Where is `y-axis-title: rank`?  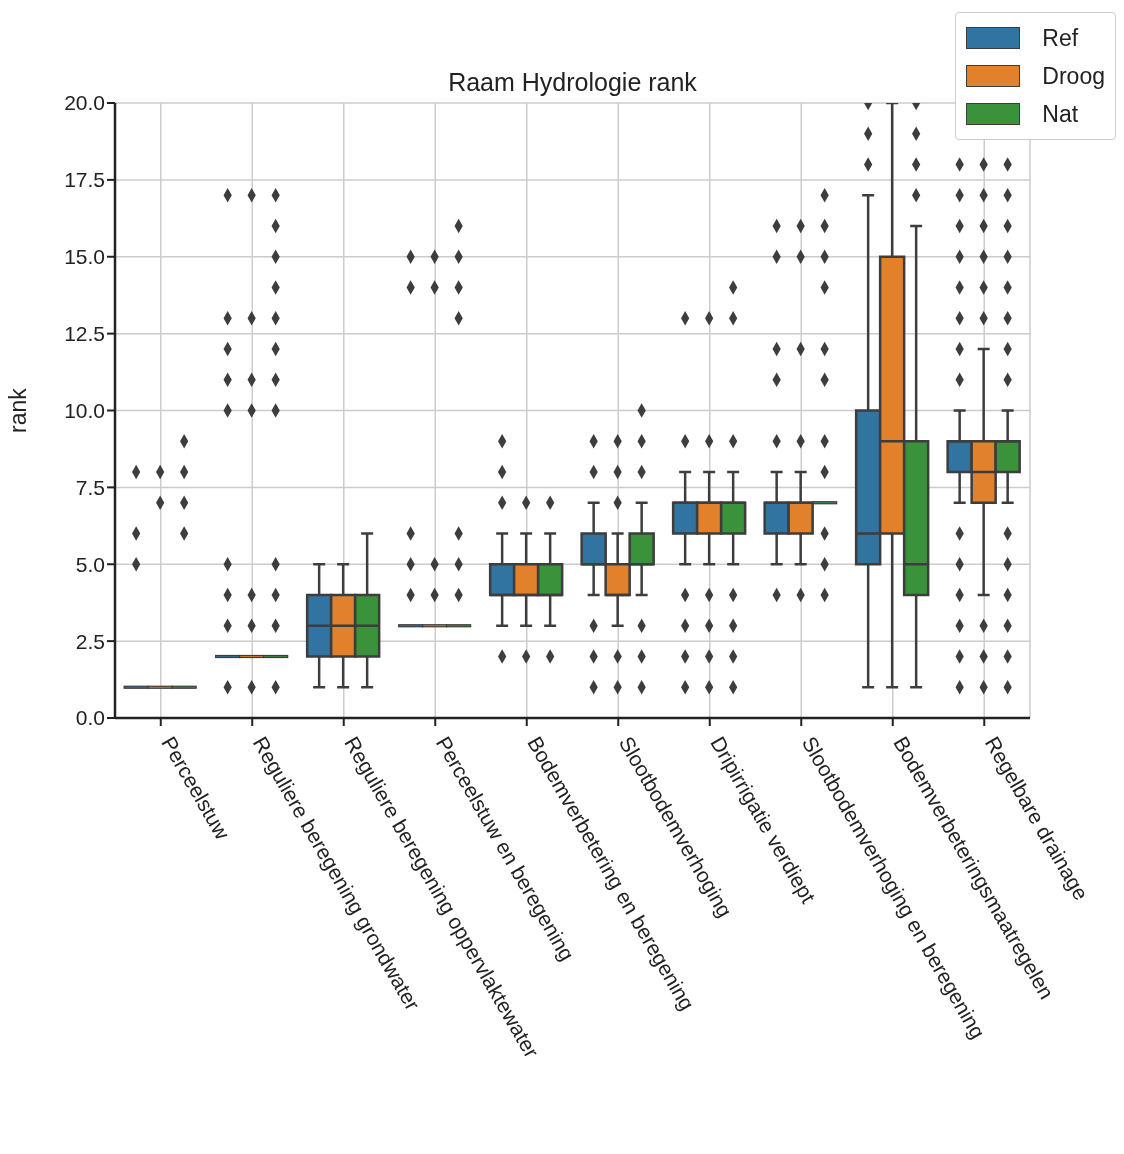
y-axis-title: rank is located at coordinates (18, 410).